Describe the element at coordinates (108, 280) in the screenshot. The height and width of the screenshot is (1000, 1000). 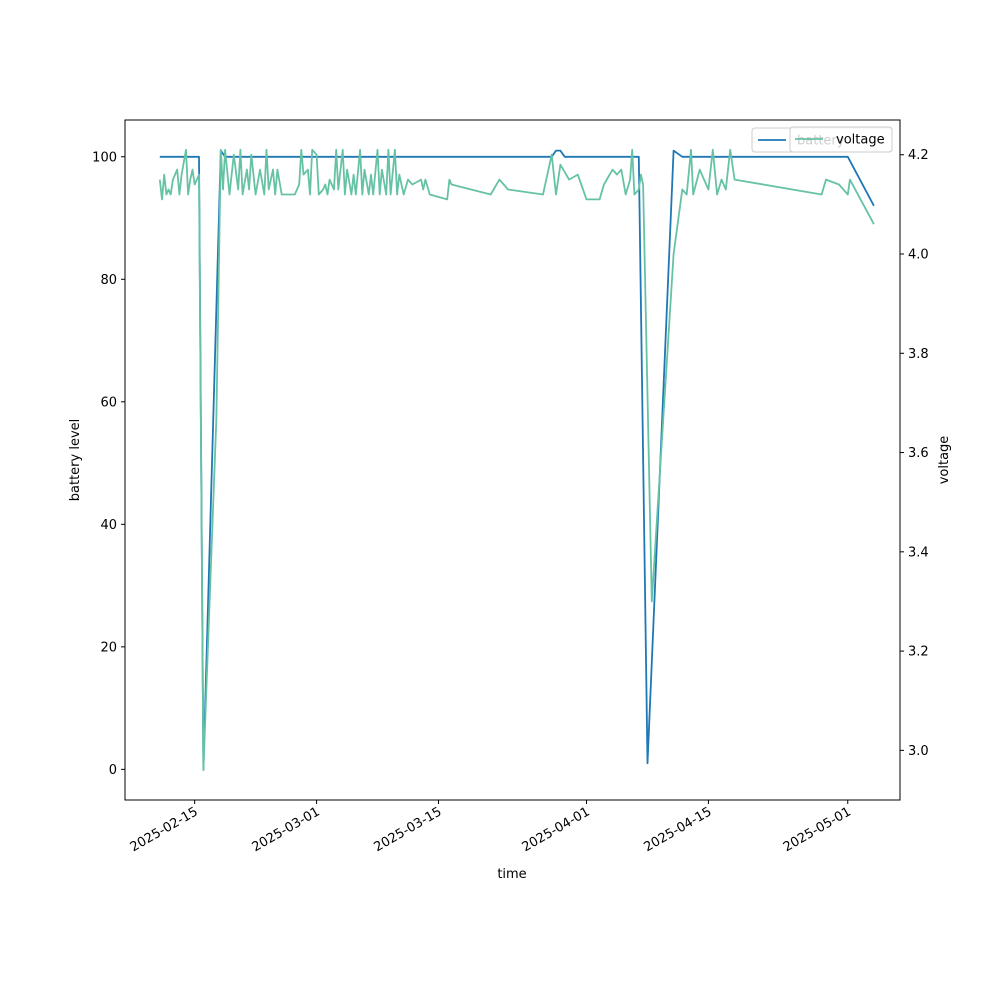
I see `left-y-tick-label: 80` at that location.